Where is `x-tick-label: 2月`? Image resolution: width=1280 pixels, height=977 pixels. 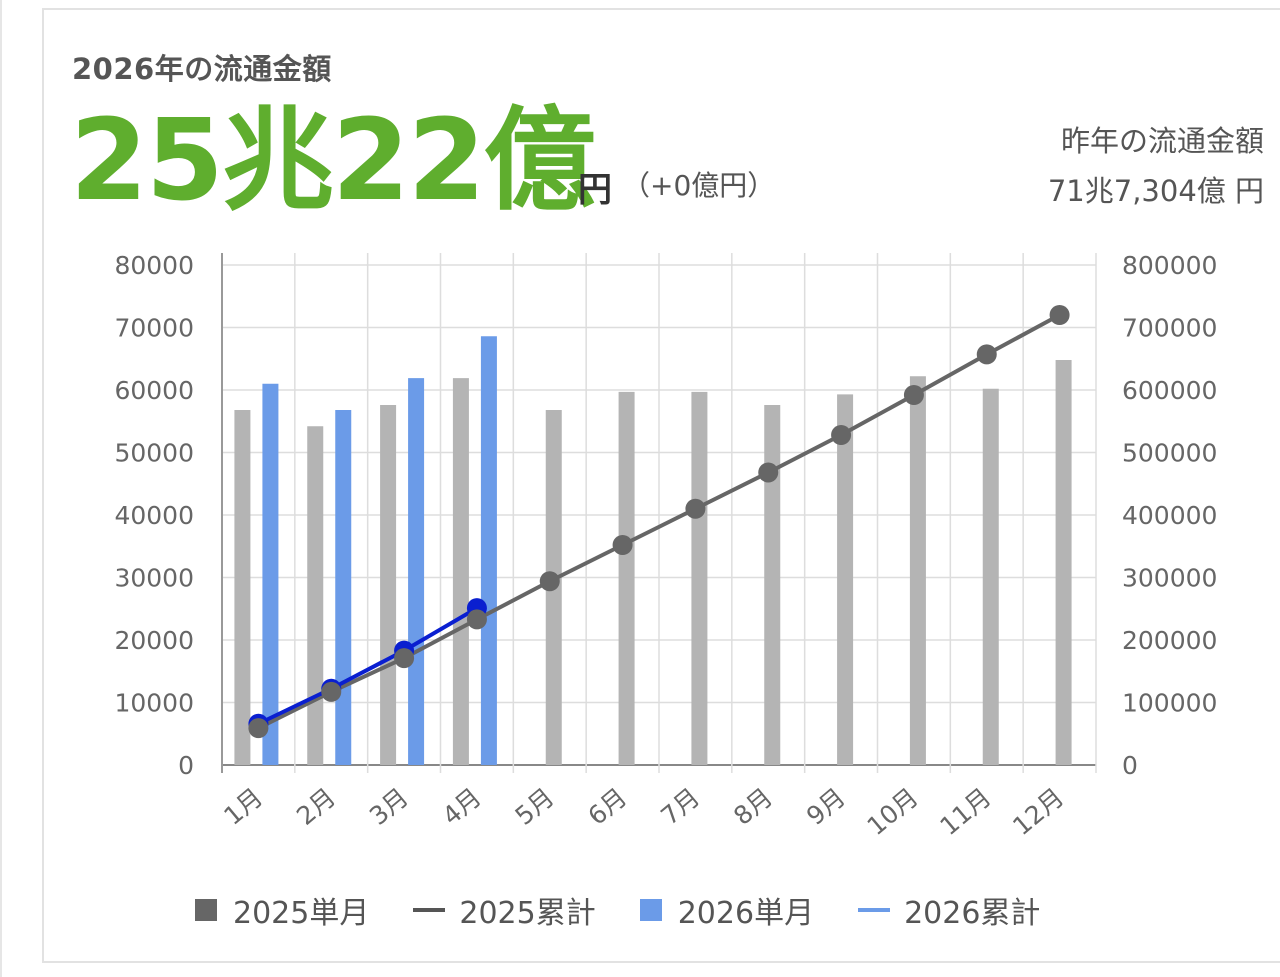 x-tick-label: 2月 is located at coordinates (316, 806).